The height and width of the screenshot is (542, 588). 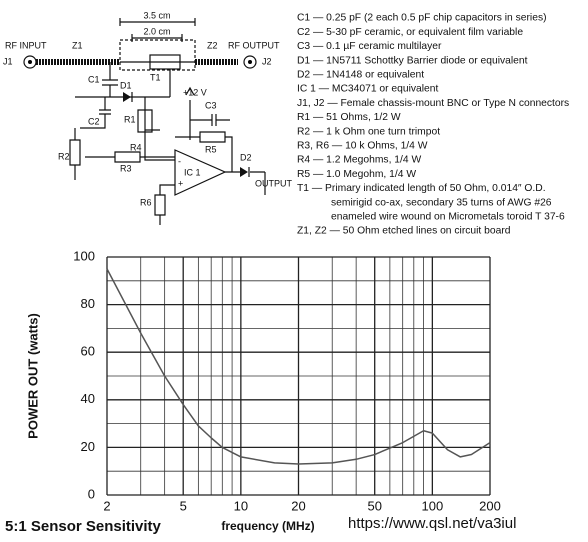 I want to click on label: R5, so click(x=211, y=149).